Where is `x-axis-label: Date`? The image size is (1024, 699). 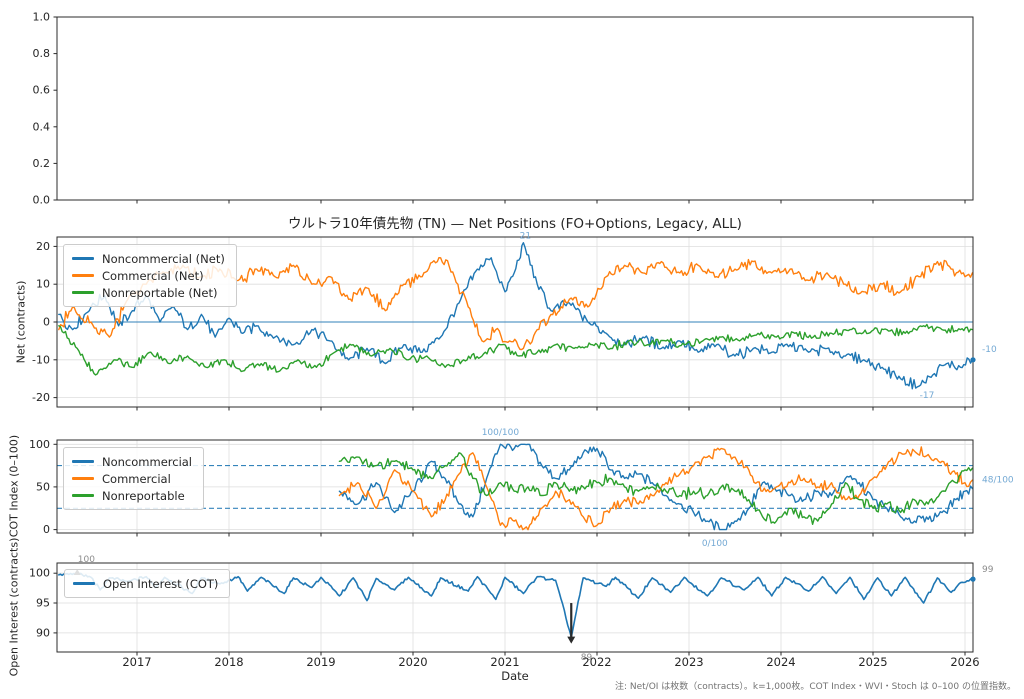 x-axis-label: Date is located at coordinates (515, 676).